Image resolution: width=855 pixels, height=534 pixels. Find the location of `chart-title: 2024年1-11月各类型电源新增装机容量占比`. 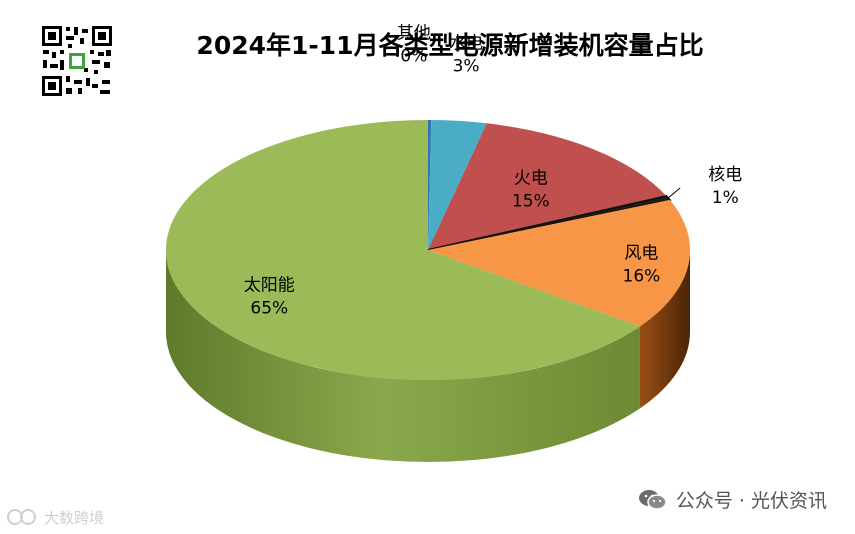

chart-title: 2024年1-11月各类型电源新增装机容量占比 is located at coordinates (450, 45).